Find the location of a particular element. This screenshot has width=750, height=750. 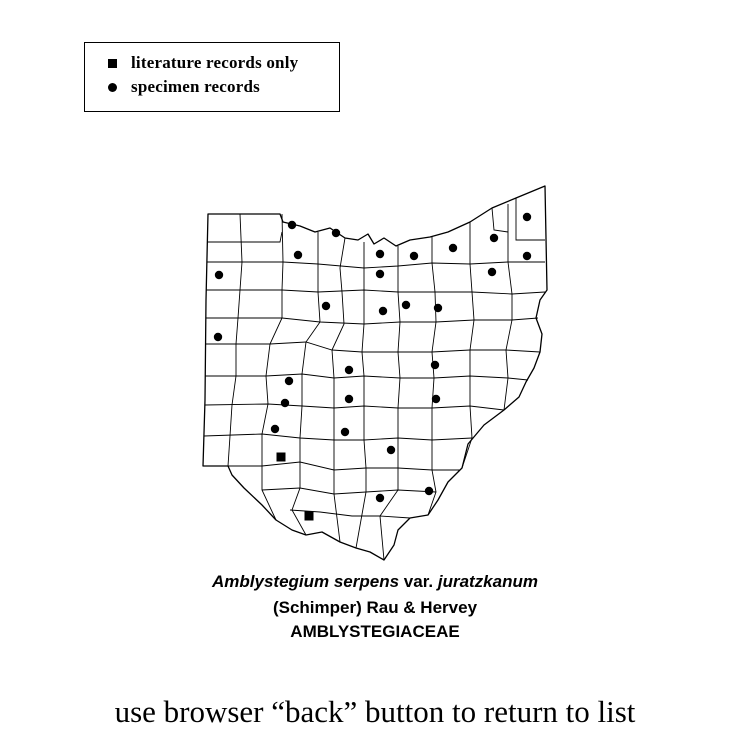

species-variety: juratzkanum is located at coordinates (487, 581).